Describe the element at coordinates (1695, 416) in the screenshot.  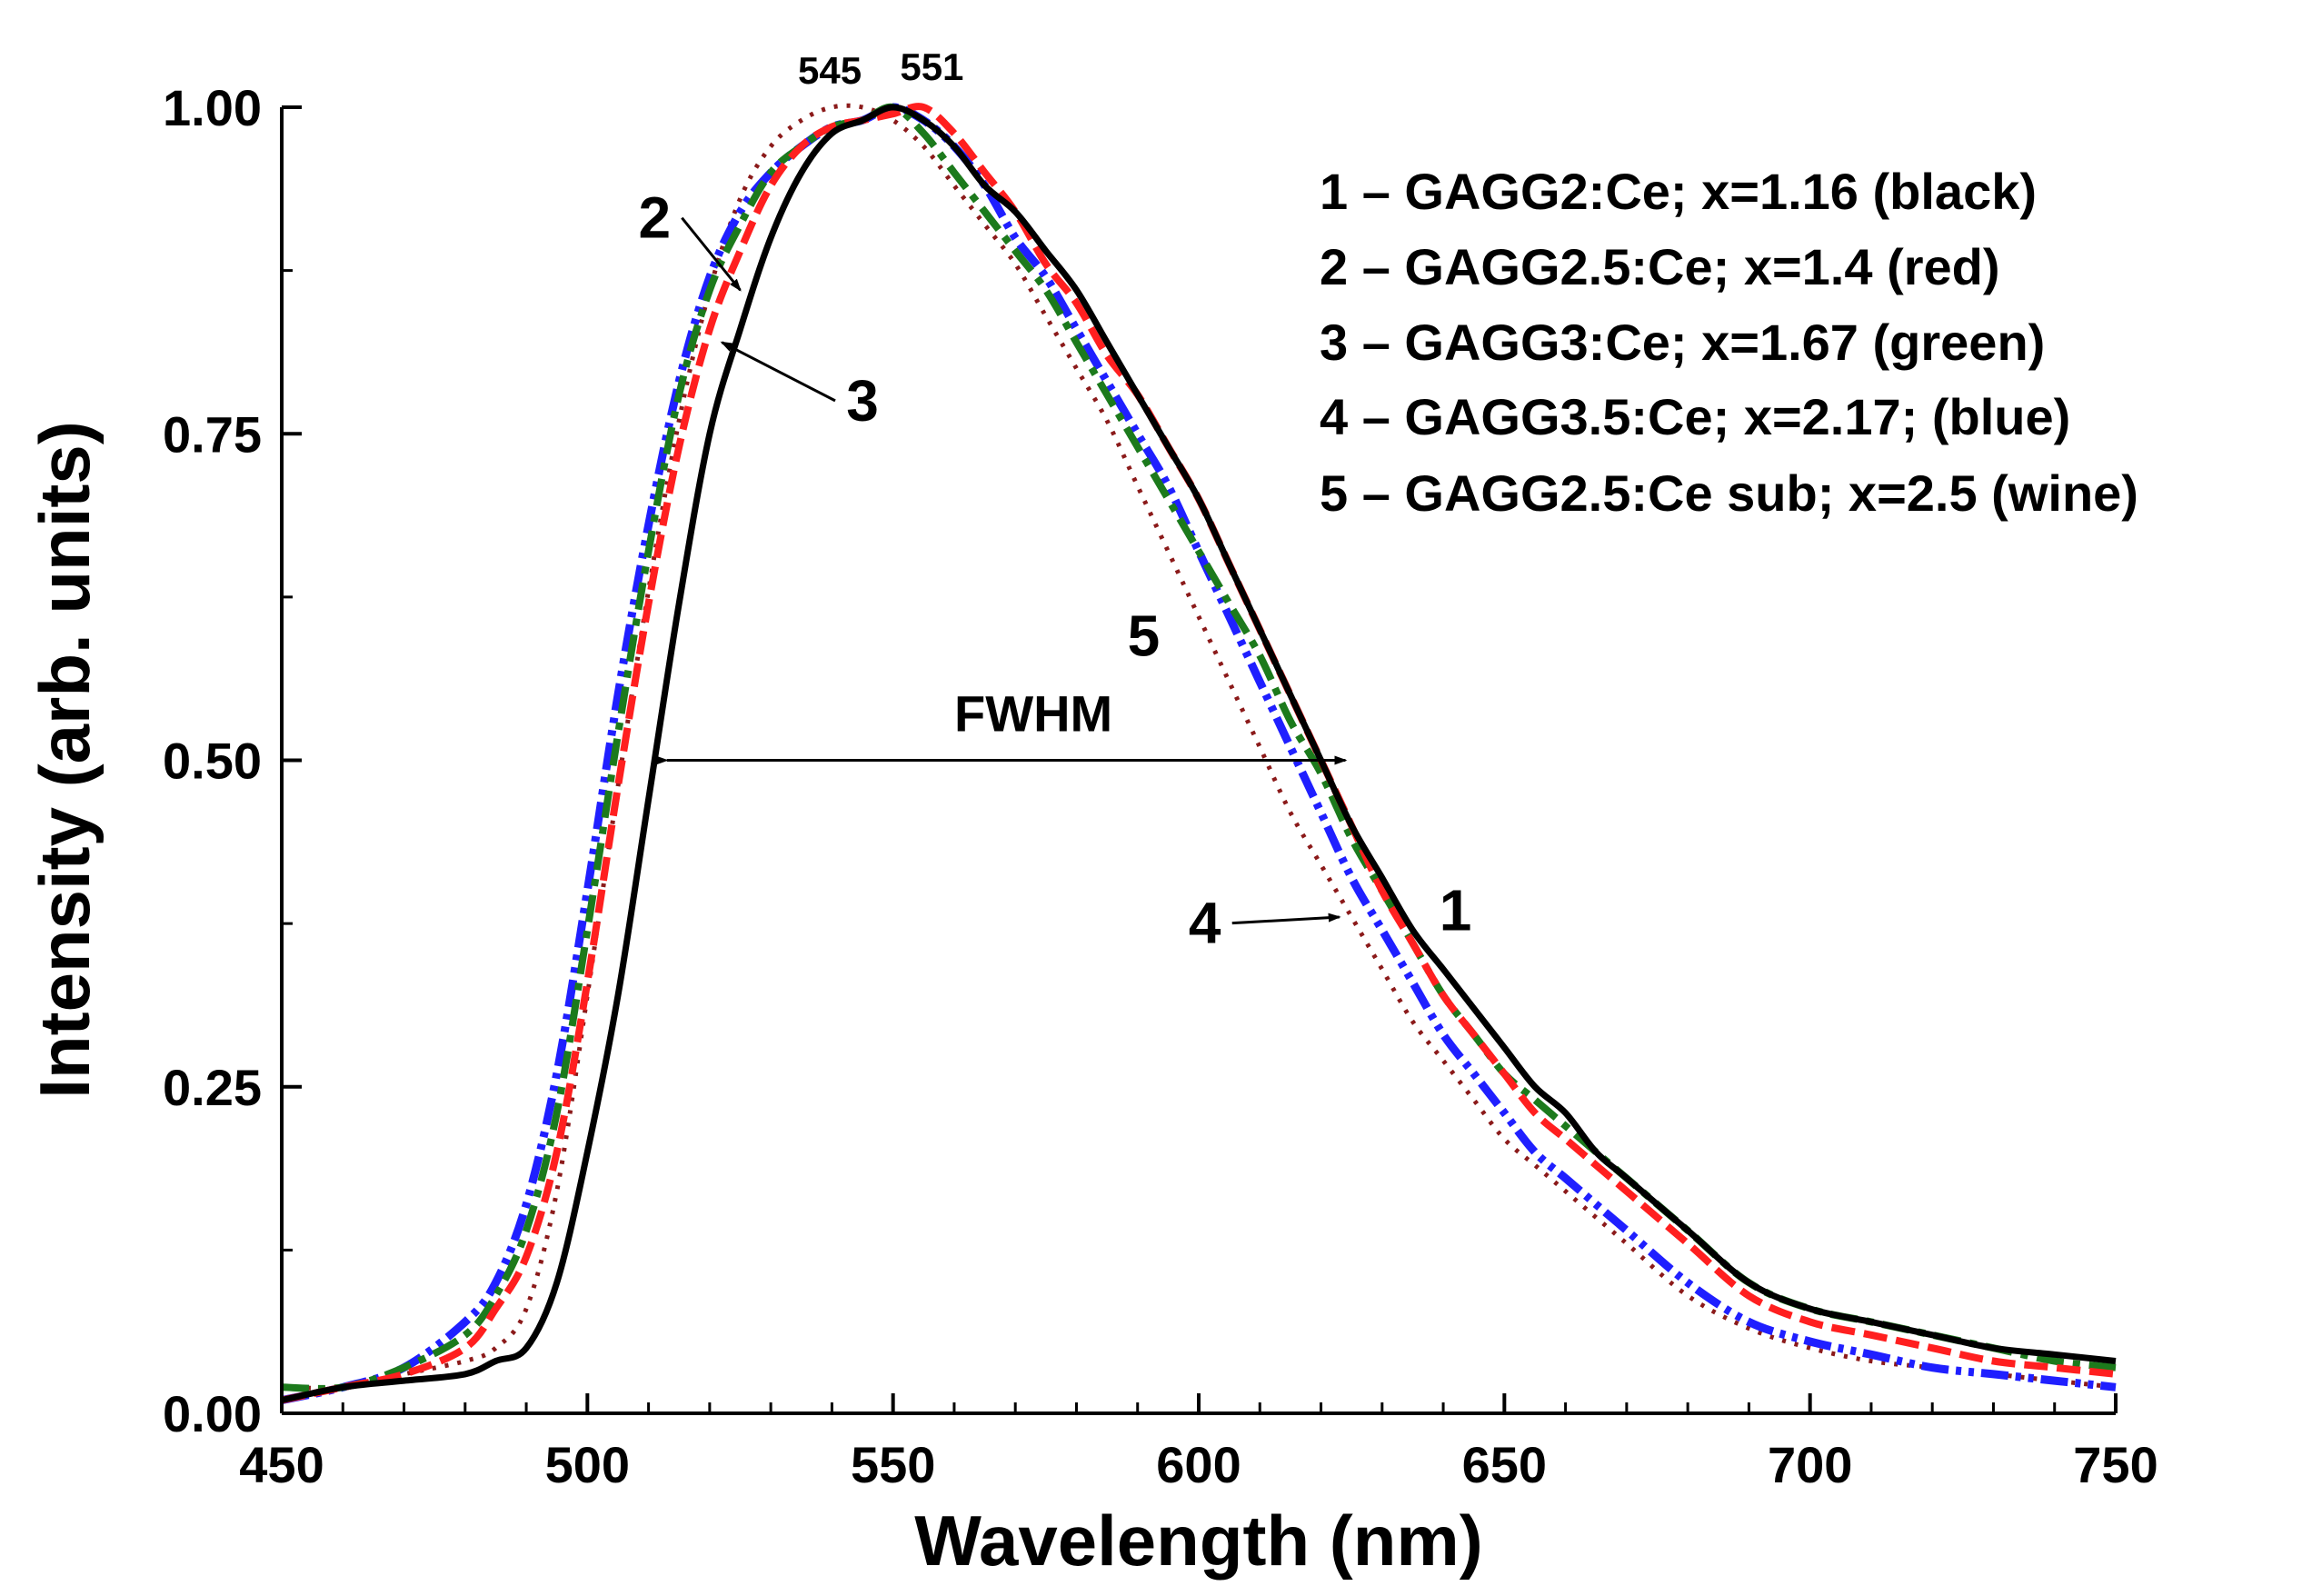
I see `legend-entry-4: 4 – GAGG3.5:Ce; x=2.17; (blue)` at that location.